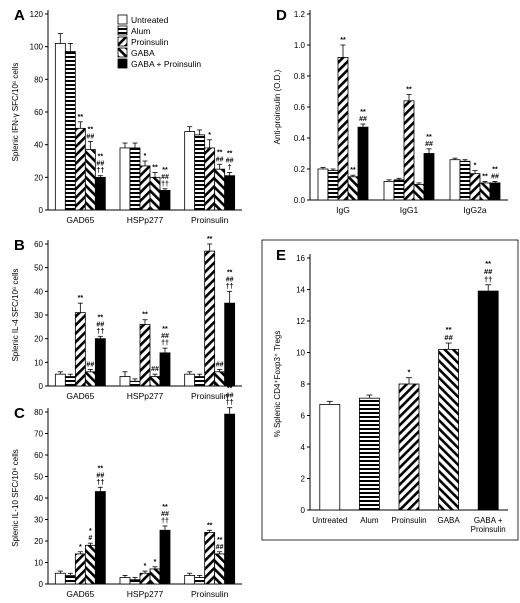 The image size is (520, 603). I want to click on x-tick-label: Untreated, so click(329, 520).